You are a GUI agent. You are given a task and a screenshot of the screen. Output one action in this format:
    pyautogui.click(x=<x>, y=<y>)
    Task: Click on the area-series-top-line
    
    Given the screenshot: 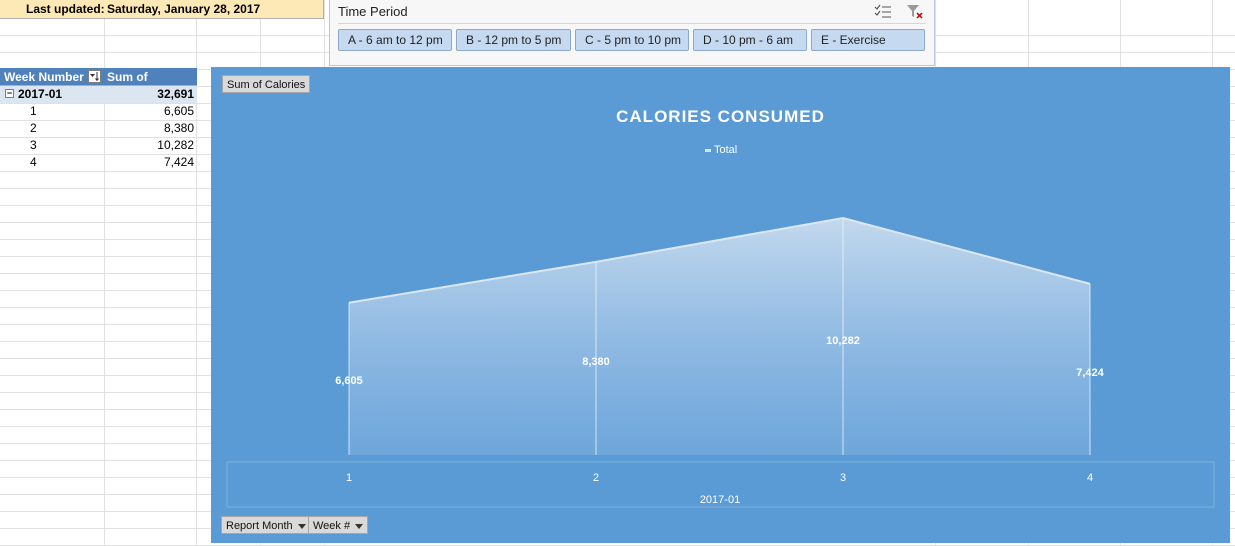 What is the action you would take?
    pyautogui.click(x=719, y=260)
    